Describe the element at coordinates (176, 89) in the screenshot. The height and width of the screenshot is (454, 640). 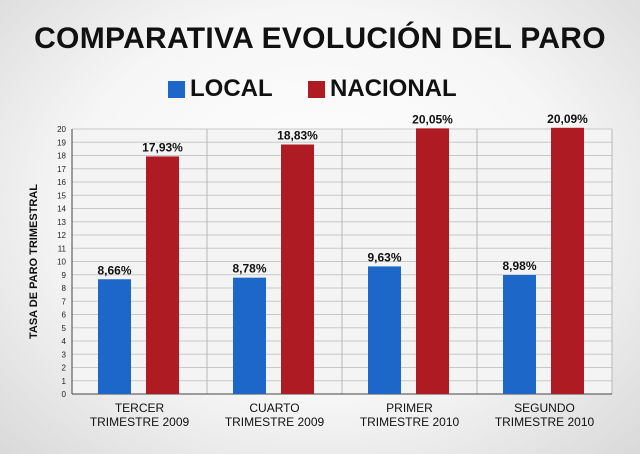
I see `legend-swatch-local` at that location.